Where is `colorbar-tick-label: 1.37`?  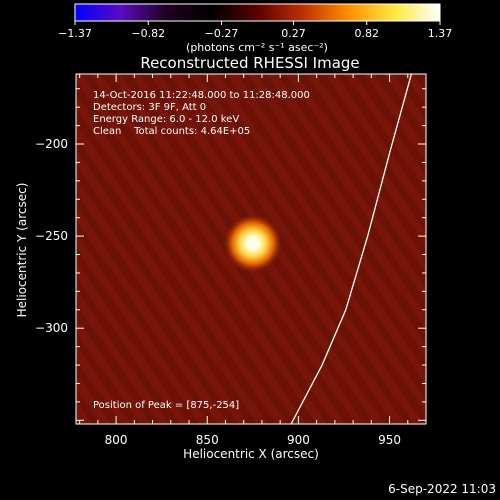
colorbar-tick-label: 1.37 is located at coordinates (440, 33).